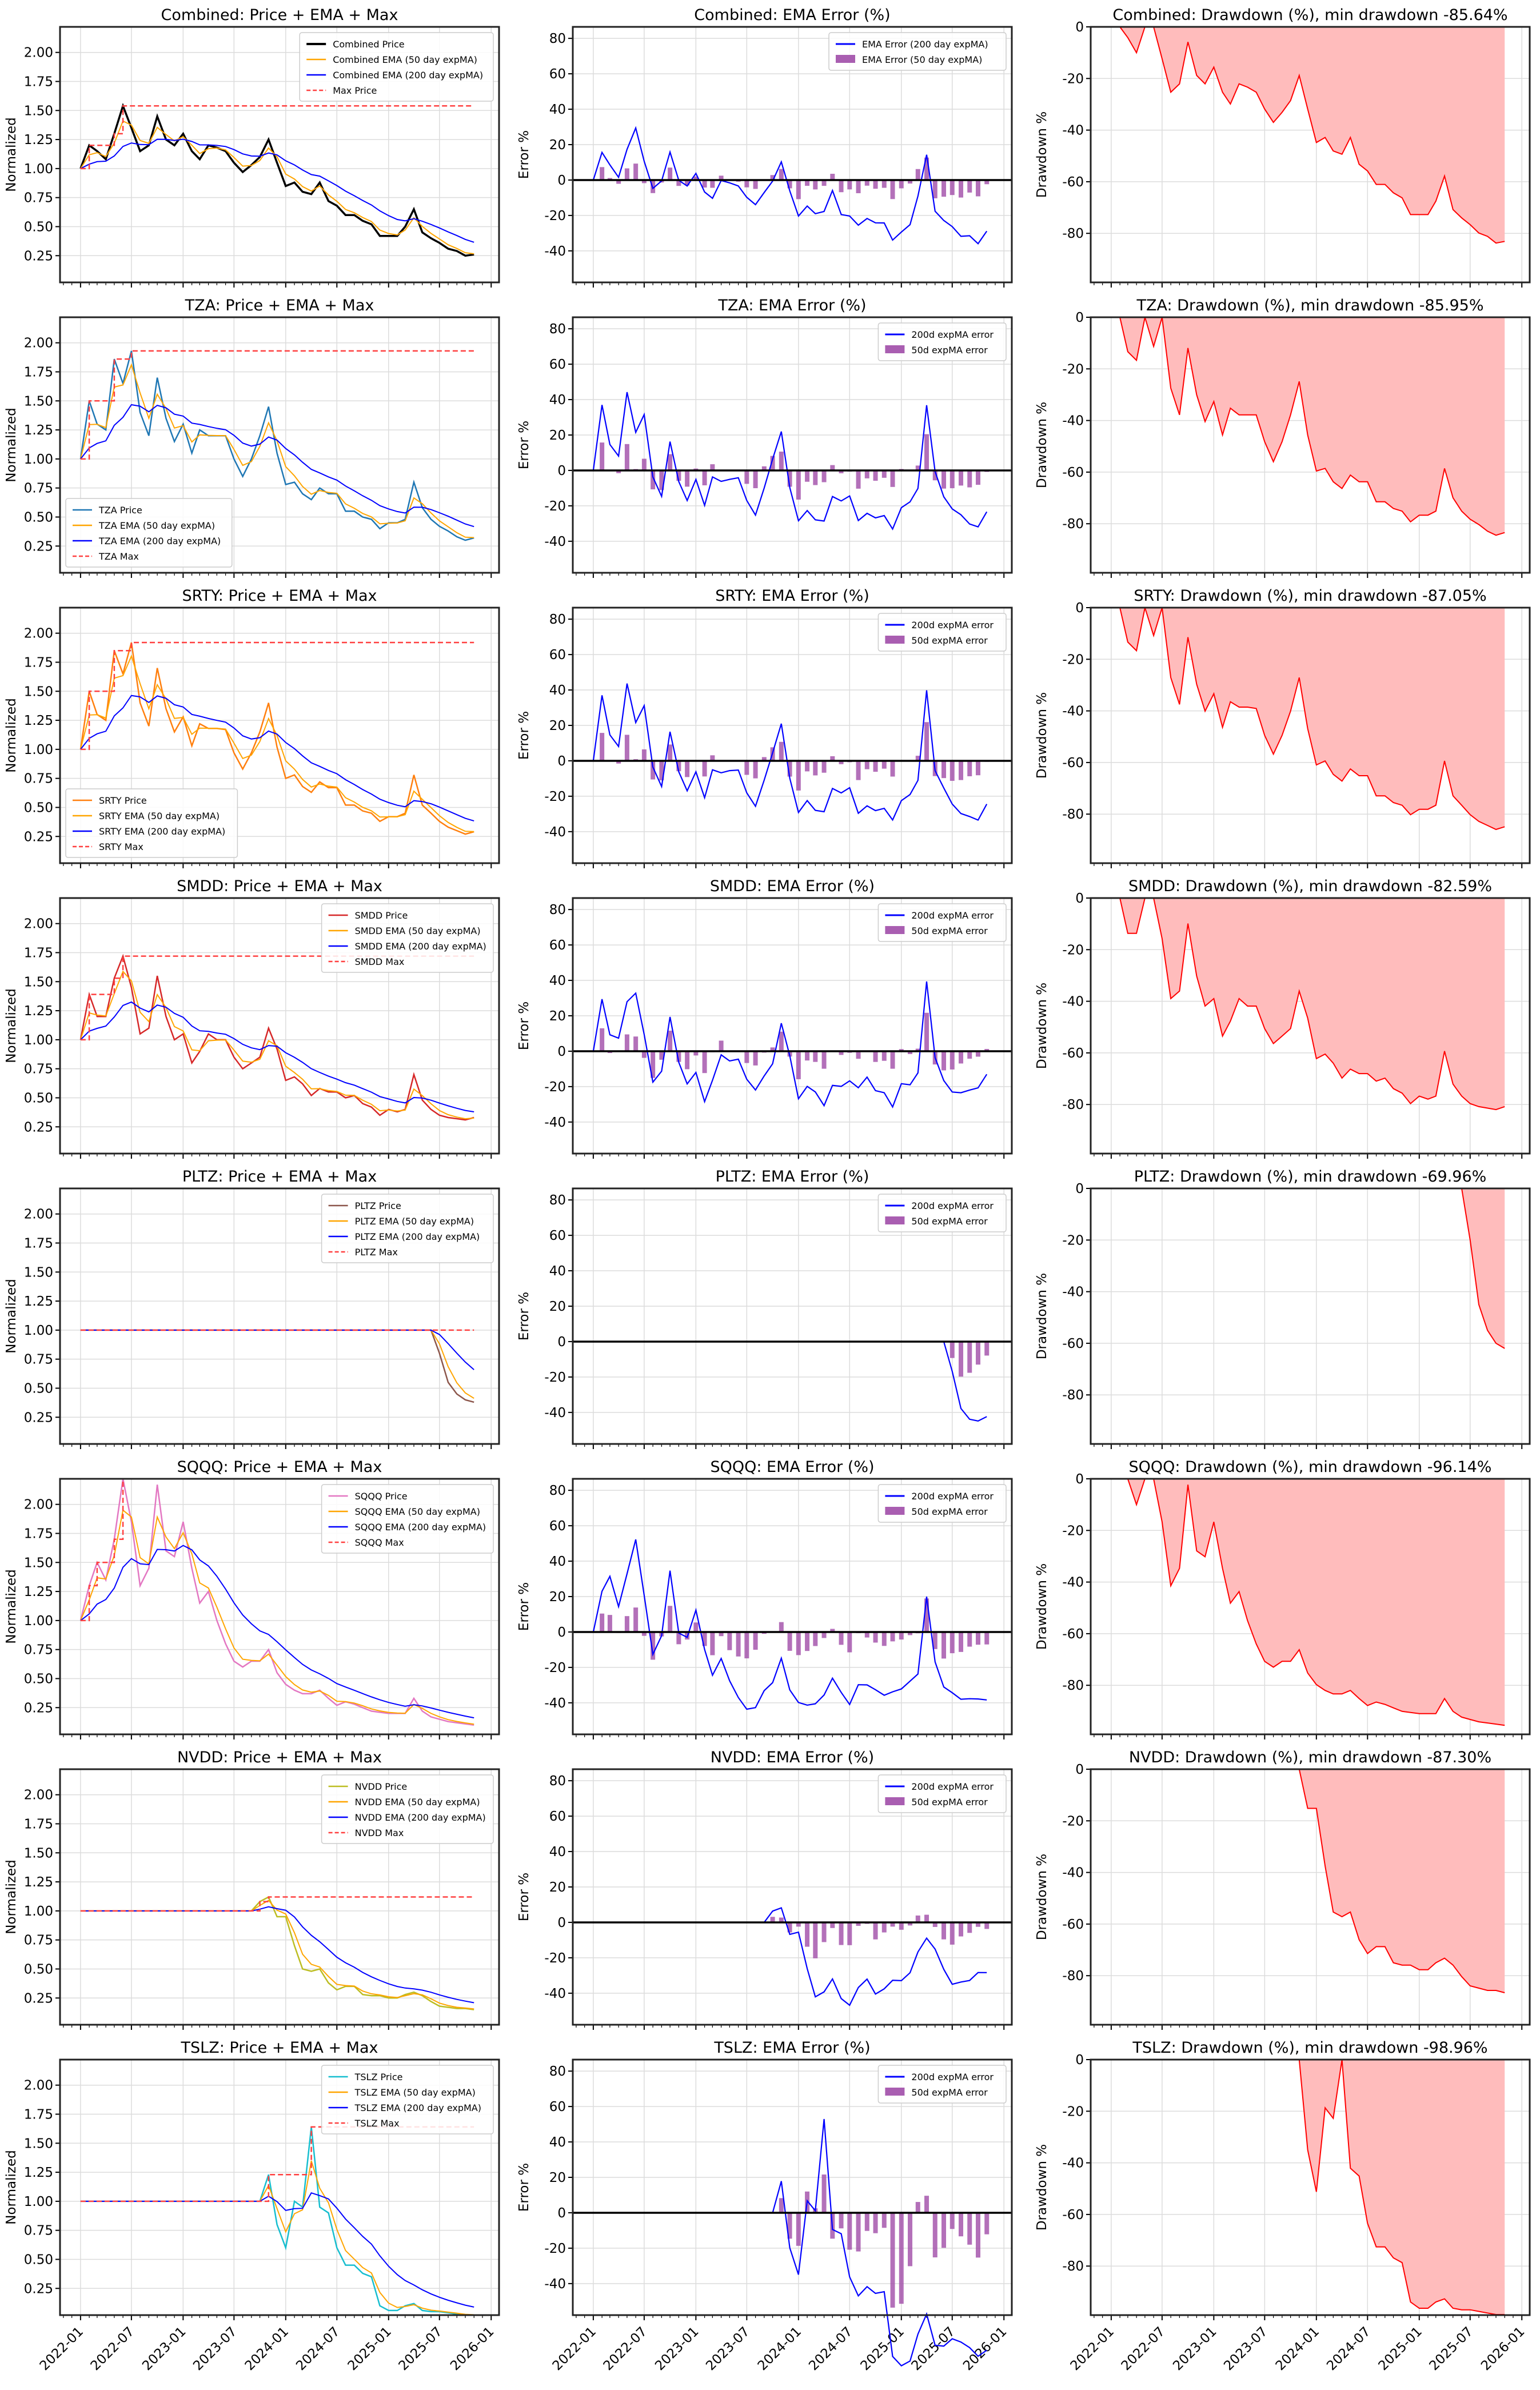 The image size is (1540, 2390). I want to click on y-tick-label: -80, so click(1073, 1105).